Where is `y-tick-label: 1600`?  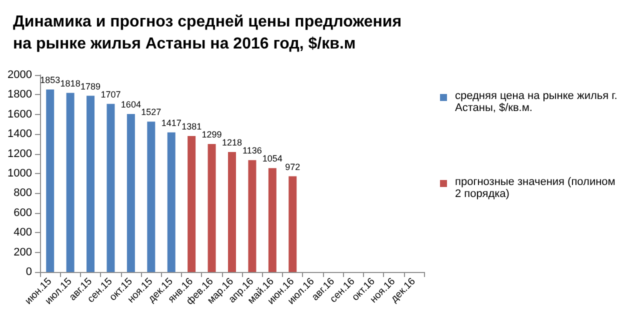
y-tick-label: 1600 is located at coordinates (20, 114).